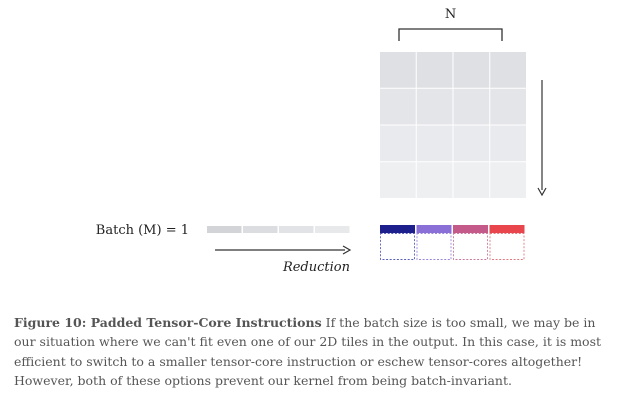 This screenshot has height=400, width=625. I want to click on vertical-reduction-arrow, so click(542, 138).